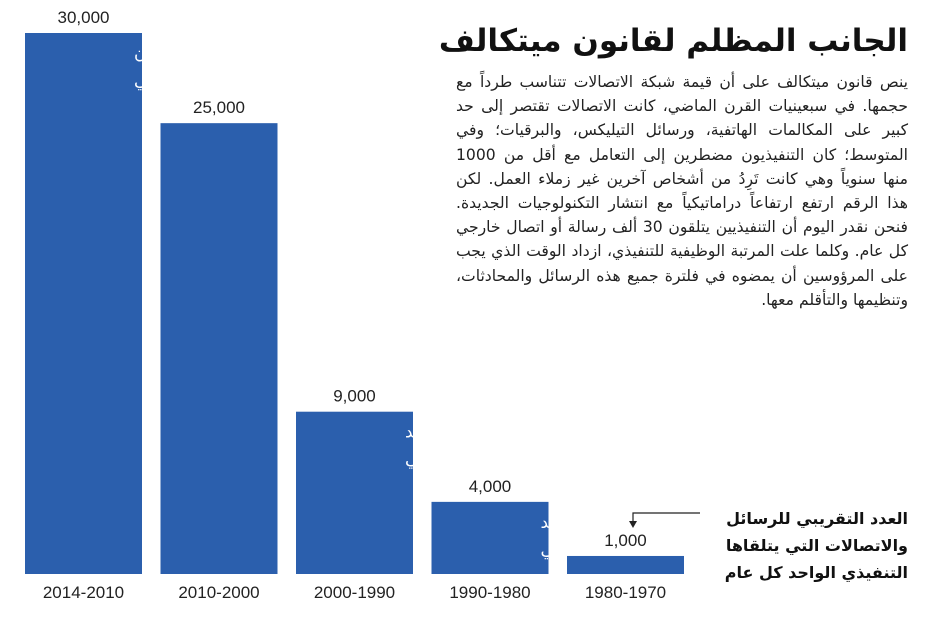 Image resolution: width=930 pixels, height=620 pixels. I want to click on value-label: 1,000, so click(625, 540).